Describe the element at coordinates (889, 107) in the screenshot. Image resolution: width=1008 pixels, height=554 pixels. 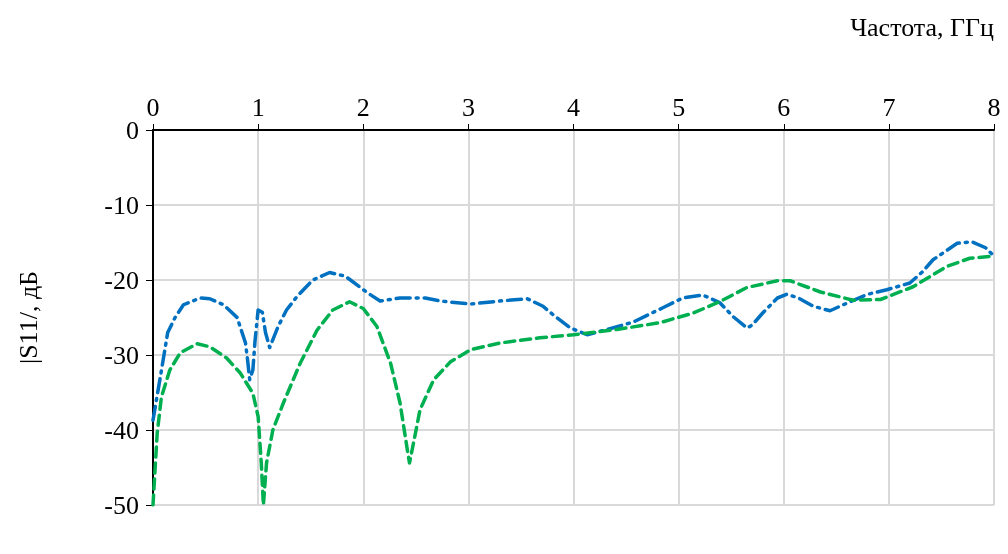
I see `x-tick-label: 7` at that location.